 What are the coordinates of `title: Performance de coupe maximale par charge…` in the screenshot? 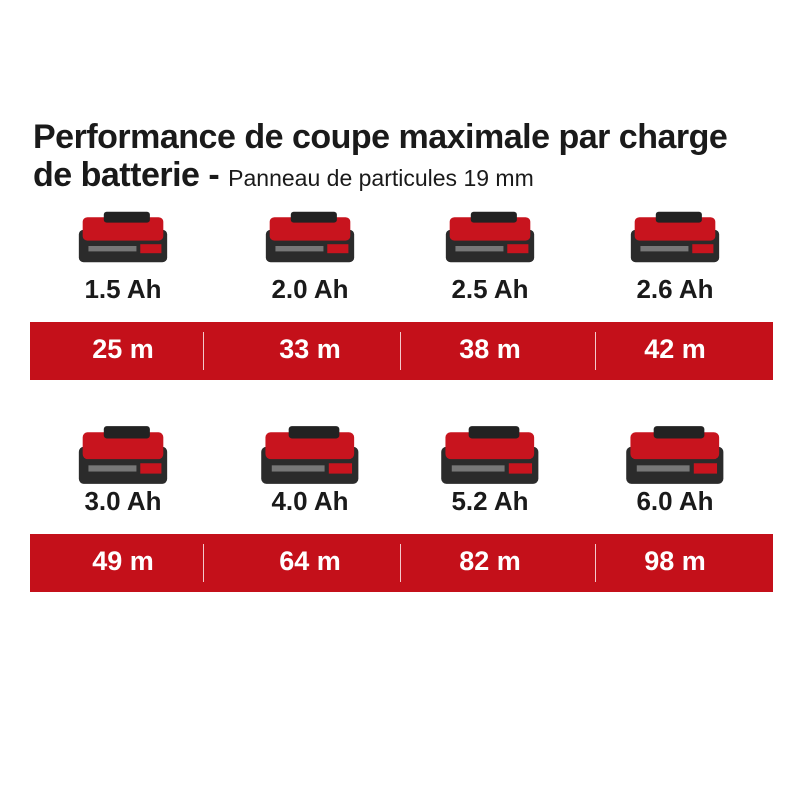 It's located at (403, 157).